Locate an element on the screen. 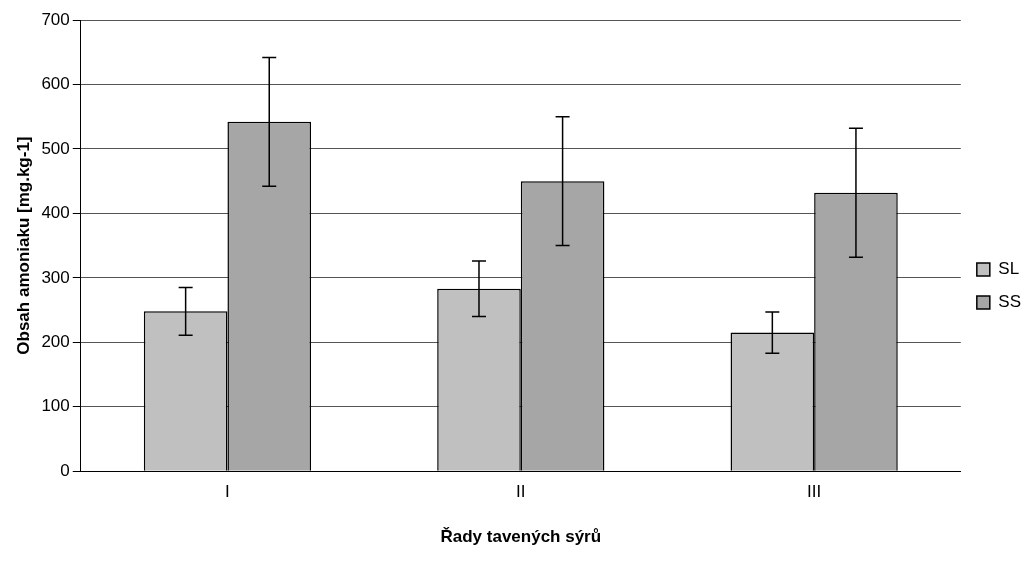 This screenshot has width=1031, height=562. x-axis-title: Řady tavených sýrů is located at coordinates (521, 537).